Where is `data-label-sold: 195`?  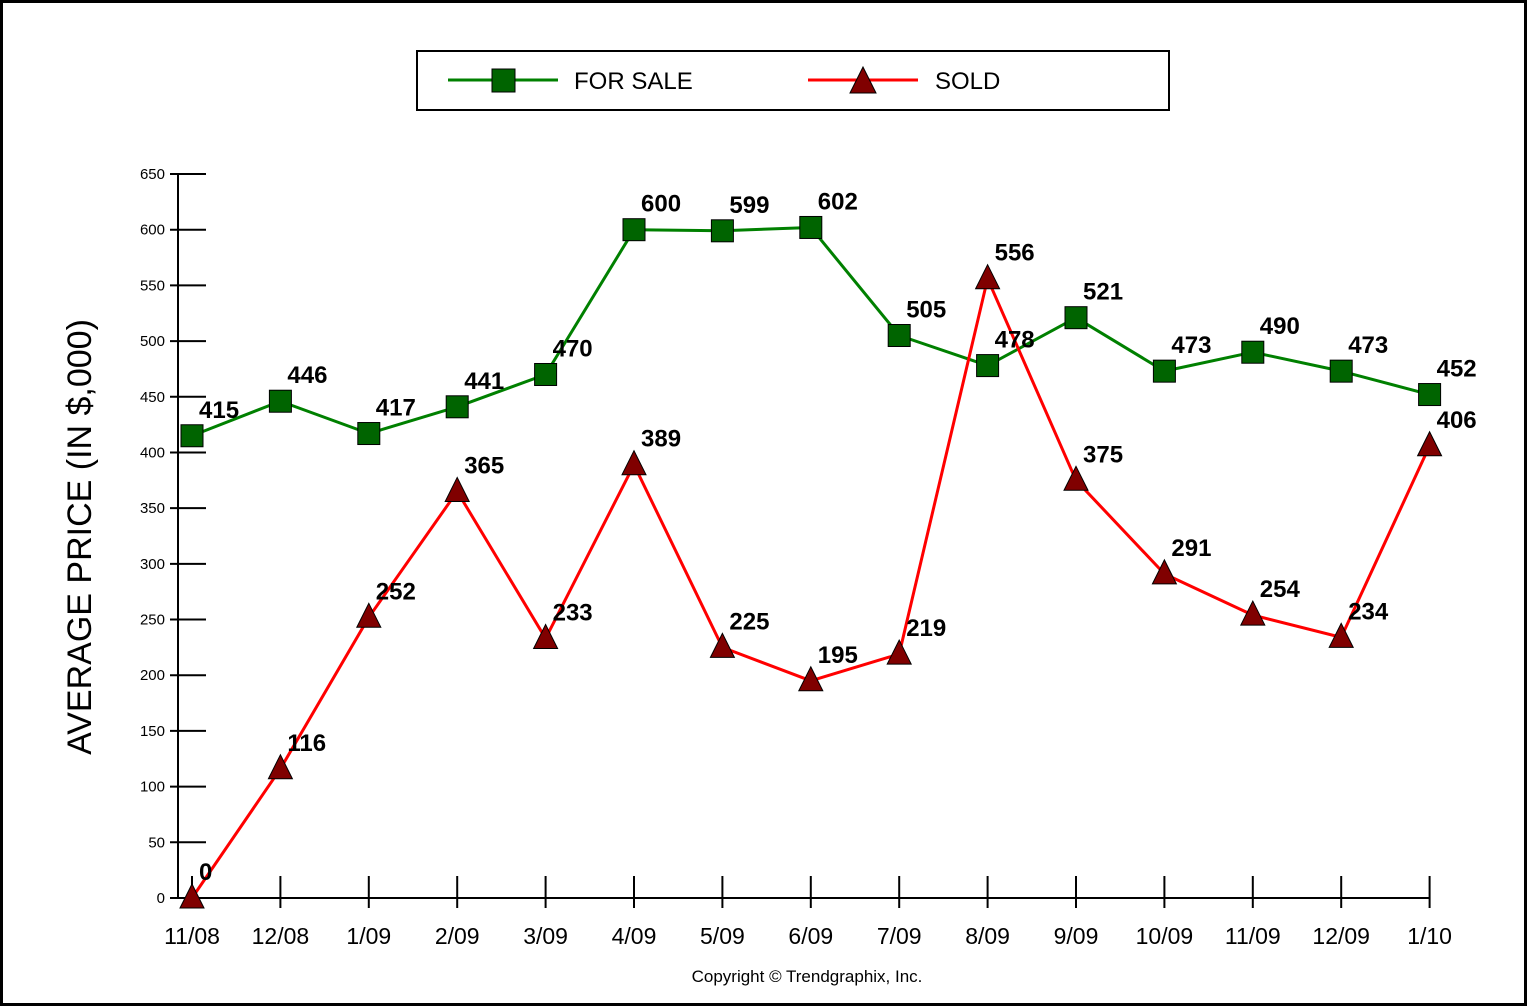 data-label-sold: 195 is located at coordinates (838, 655).